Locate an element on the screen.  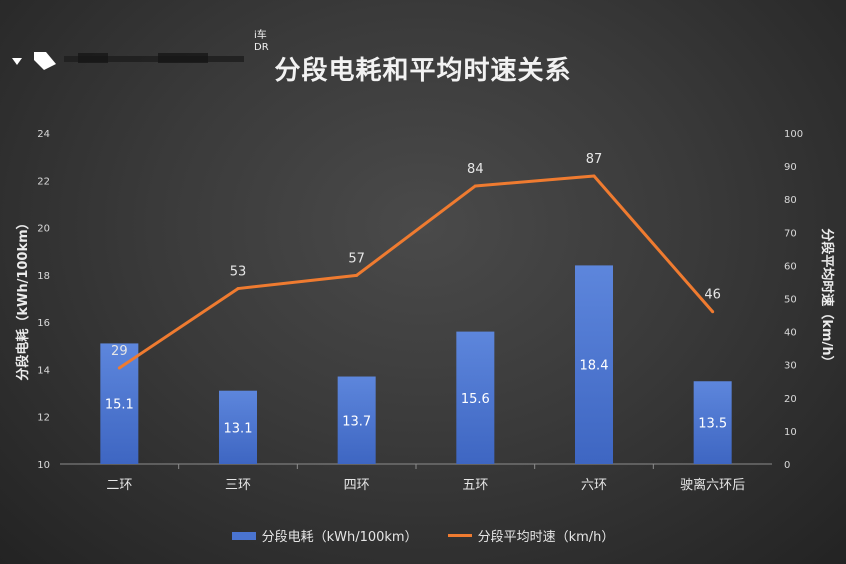
bar-data-label: 13.7 is located at coordinates (356, 421).